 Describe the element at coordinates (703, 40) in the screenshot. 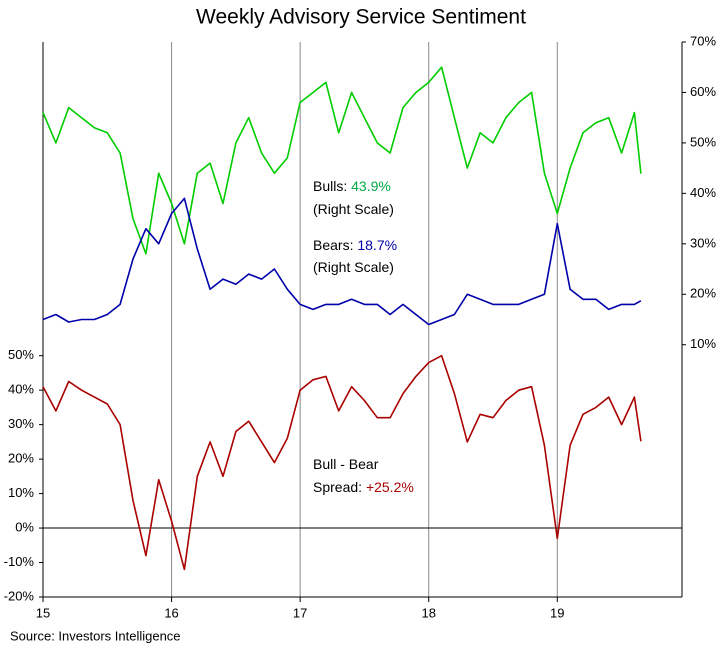

I see `y2-tick-label: 70%` at that location.